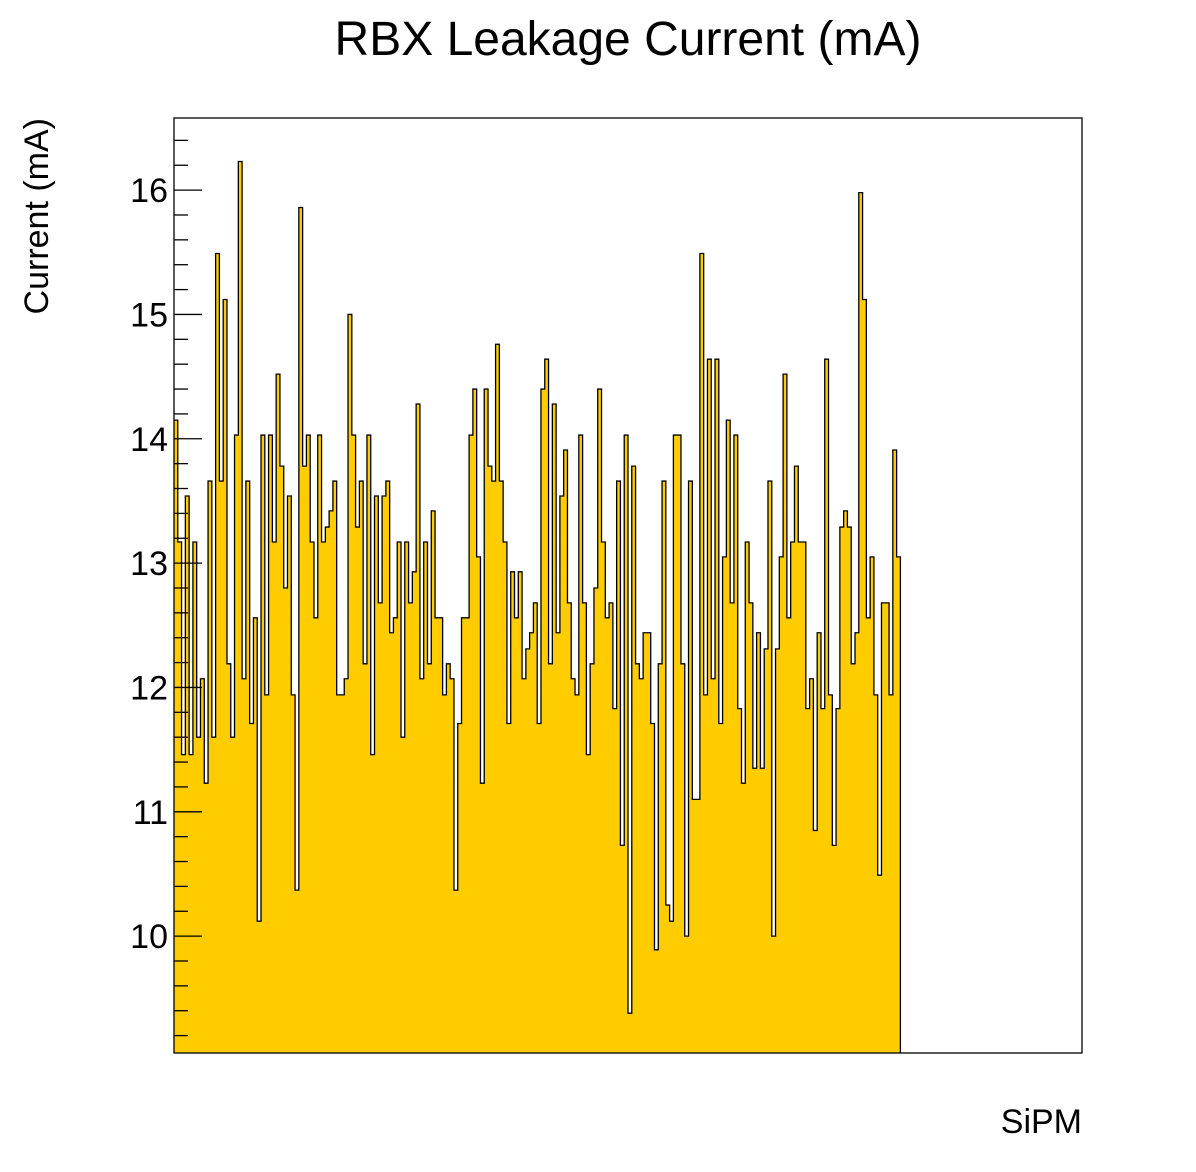 The height and width of the screenshot is (1172, 1196). I want to click on chart-title: RBX Leakage Current (mA), so click(628, 39).